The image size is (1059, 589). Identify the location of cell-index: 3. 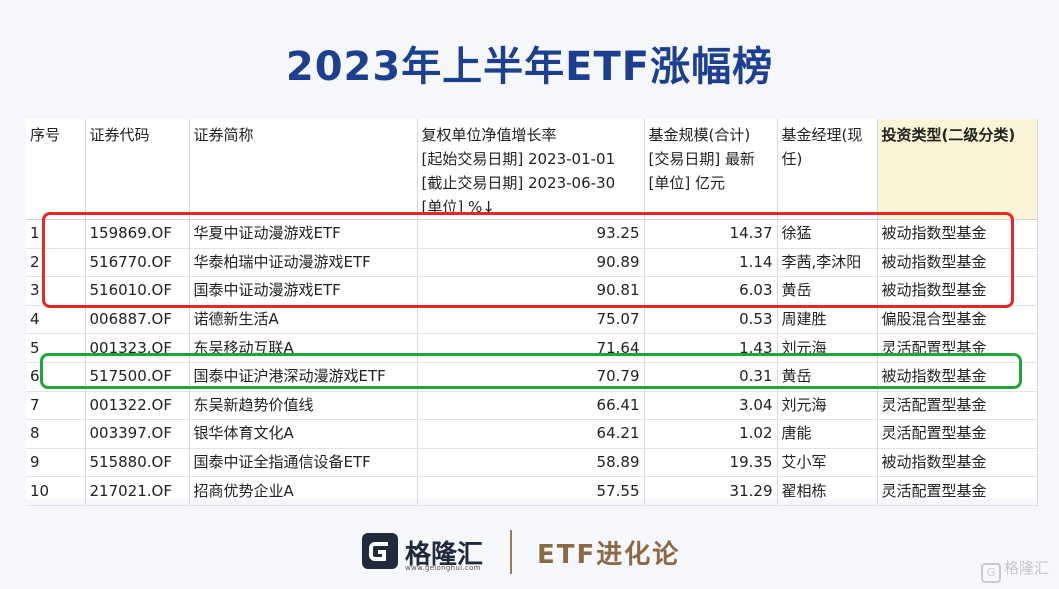
(56, 291).